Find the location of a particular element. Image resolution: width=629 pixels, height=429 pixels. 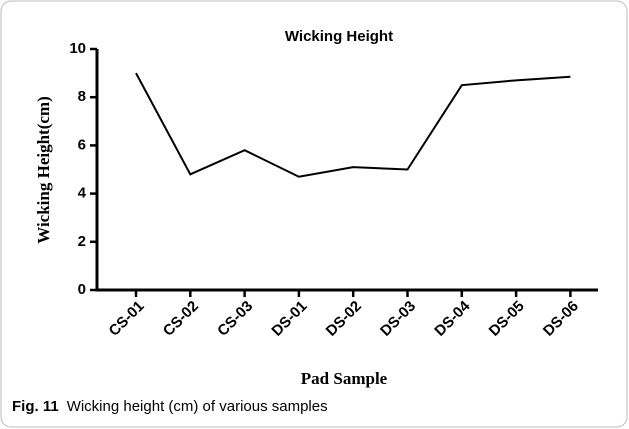

caption-text: Wicking height (cm) of various samples is located at coordinates (197, 406).